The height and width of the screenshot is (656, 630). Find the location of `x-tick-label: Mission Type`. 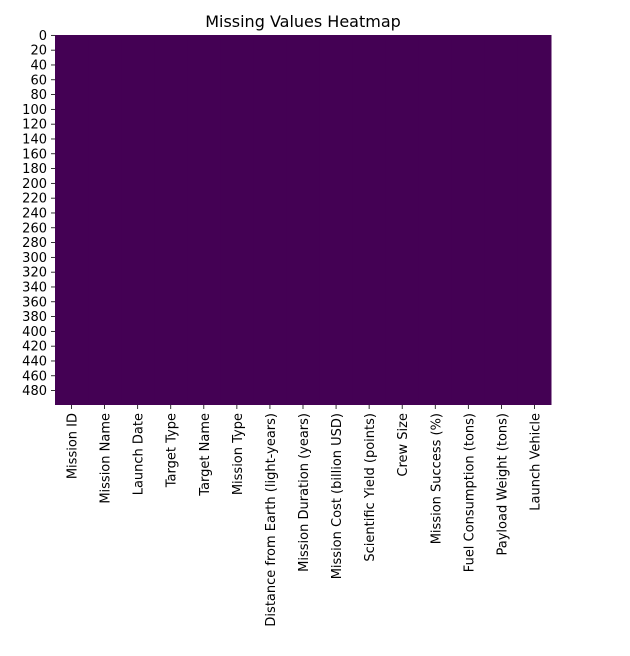

x-tick-label: Mission Type is located at coordinates (238, 454).